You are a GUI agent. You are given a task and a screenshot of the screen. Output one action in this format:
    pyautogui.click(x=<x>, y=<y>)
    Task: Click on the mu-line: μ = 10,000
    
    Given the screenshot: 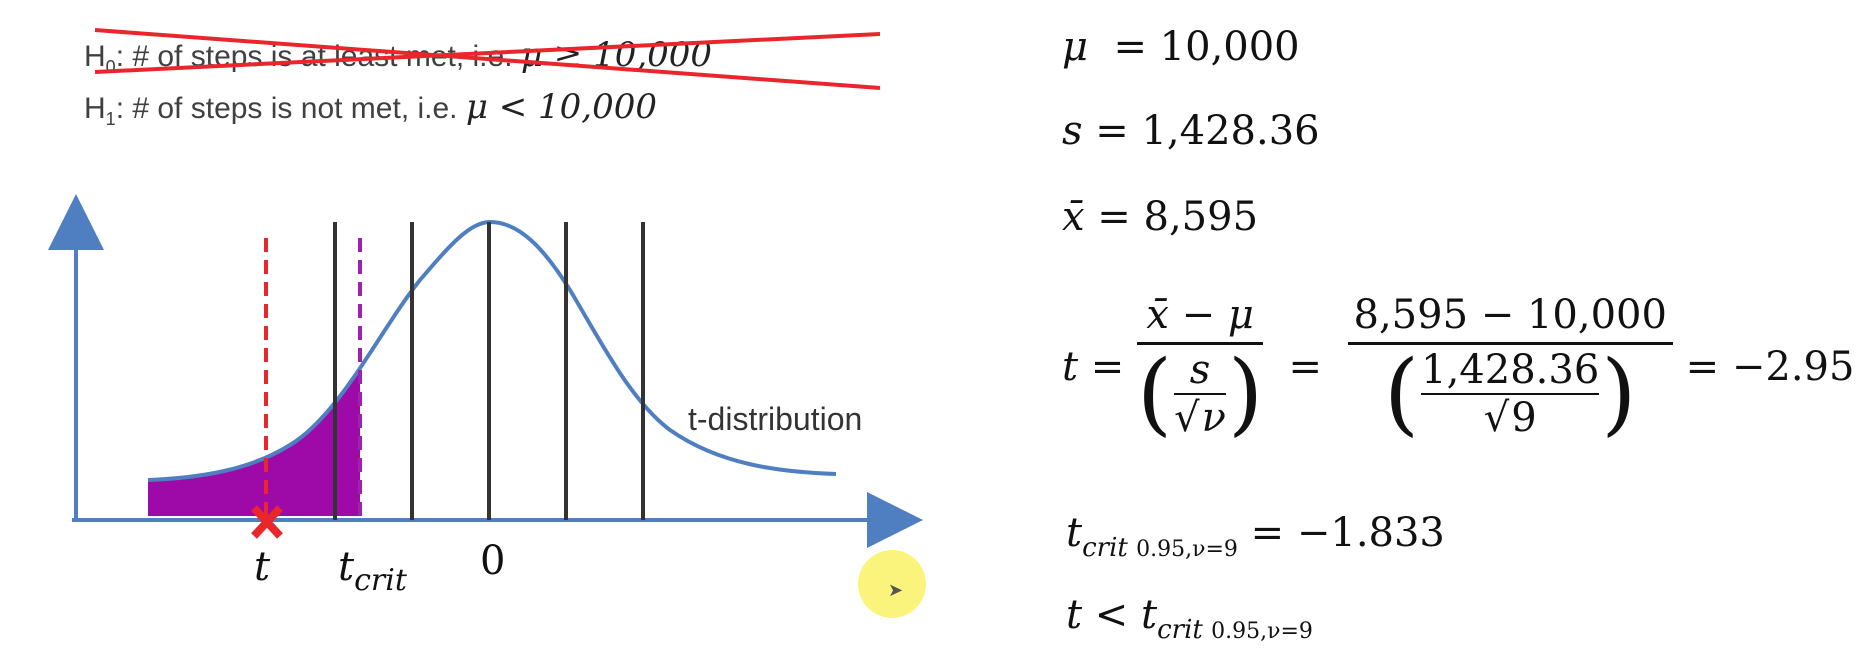 What is the action you would take?
    pyautogui.click(x=1181, y=47)
    